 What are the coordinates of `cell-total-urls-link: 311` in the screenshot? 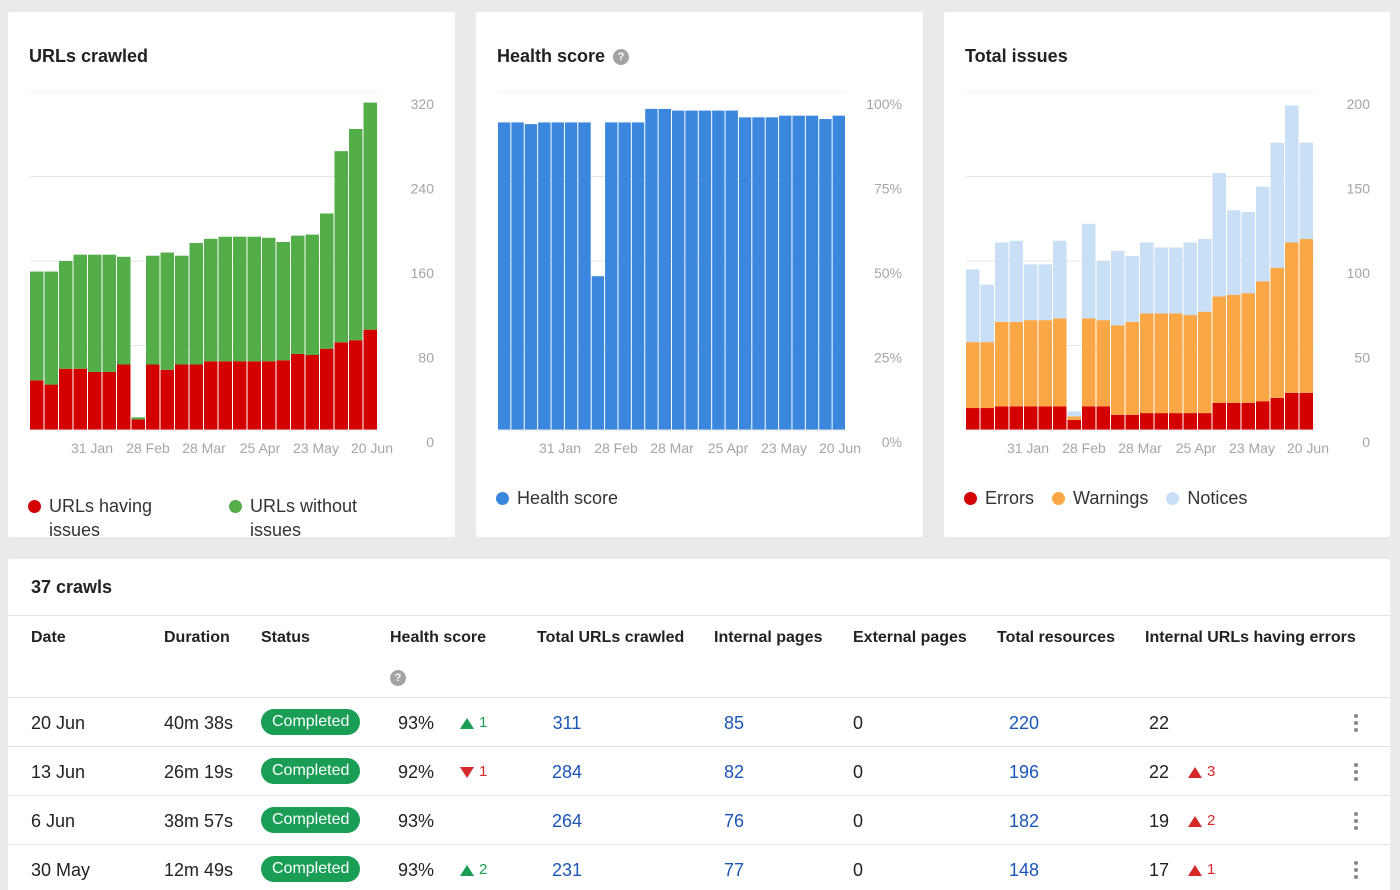 It's located at (567, 723).